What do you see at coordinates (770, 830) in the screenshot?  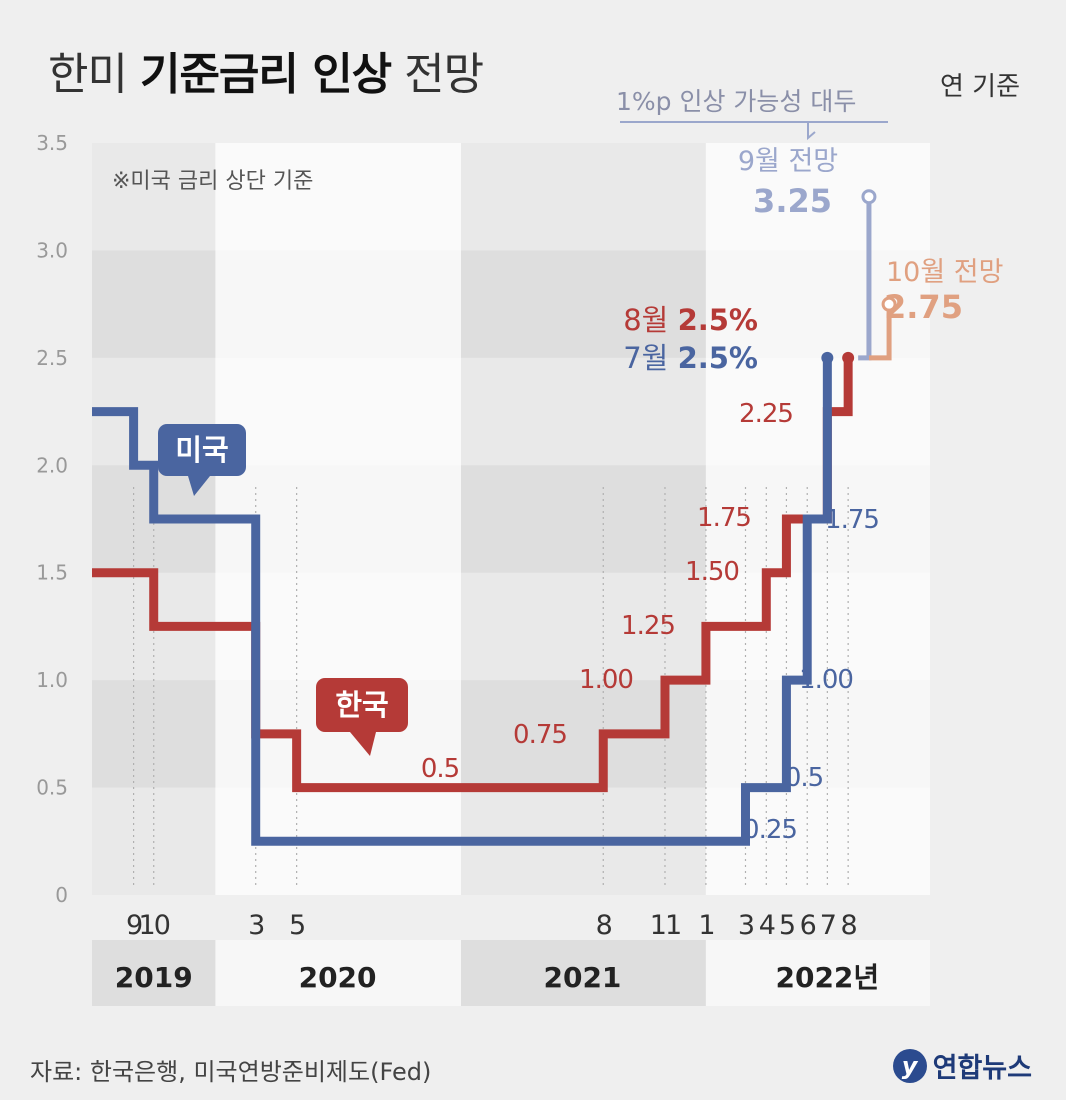 I see `us-data-label: 0.25` at bounding box center [770, 830].